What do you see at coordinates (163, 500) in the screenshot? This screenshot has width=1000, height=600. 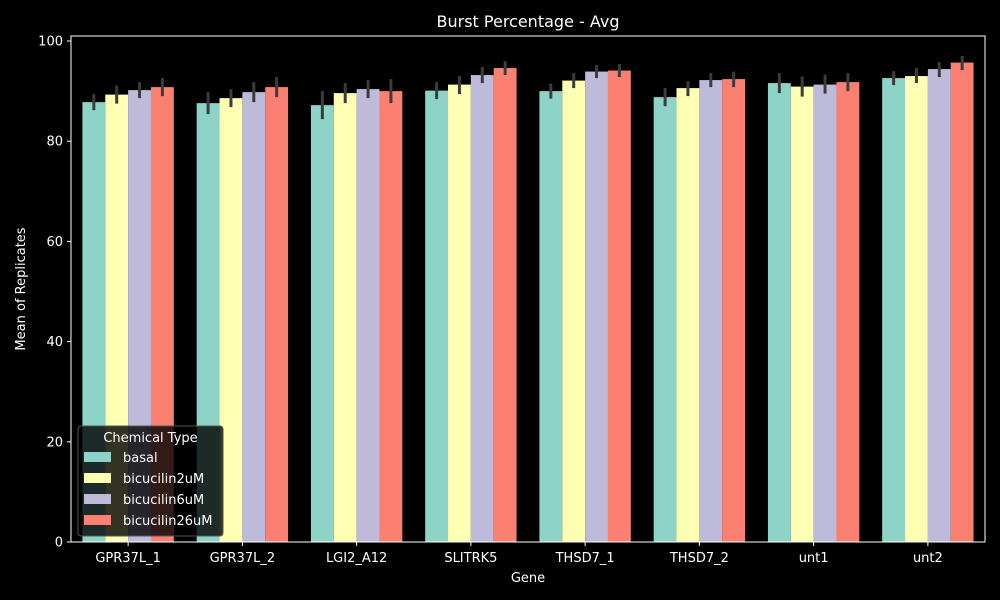 I see `legend-label-bicucilin6uM: bicucilin6uM` at bounding box center [163, 500].